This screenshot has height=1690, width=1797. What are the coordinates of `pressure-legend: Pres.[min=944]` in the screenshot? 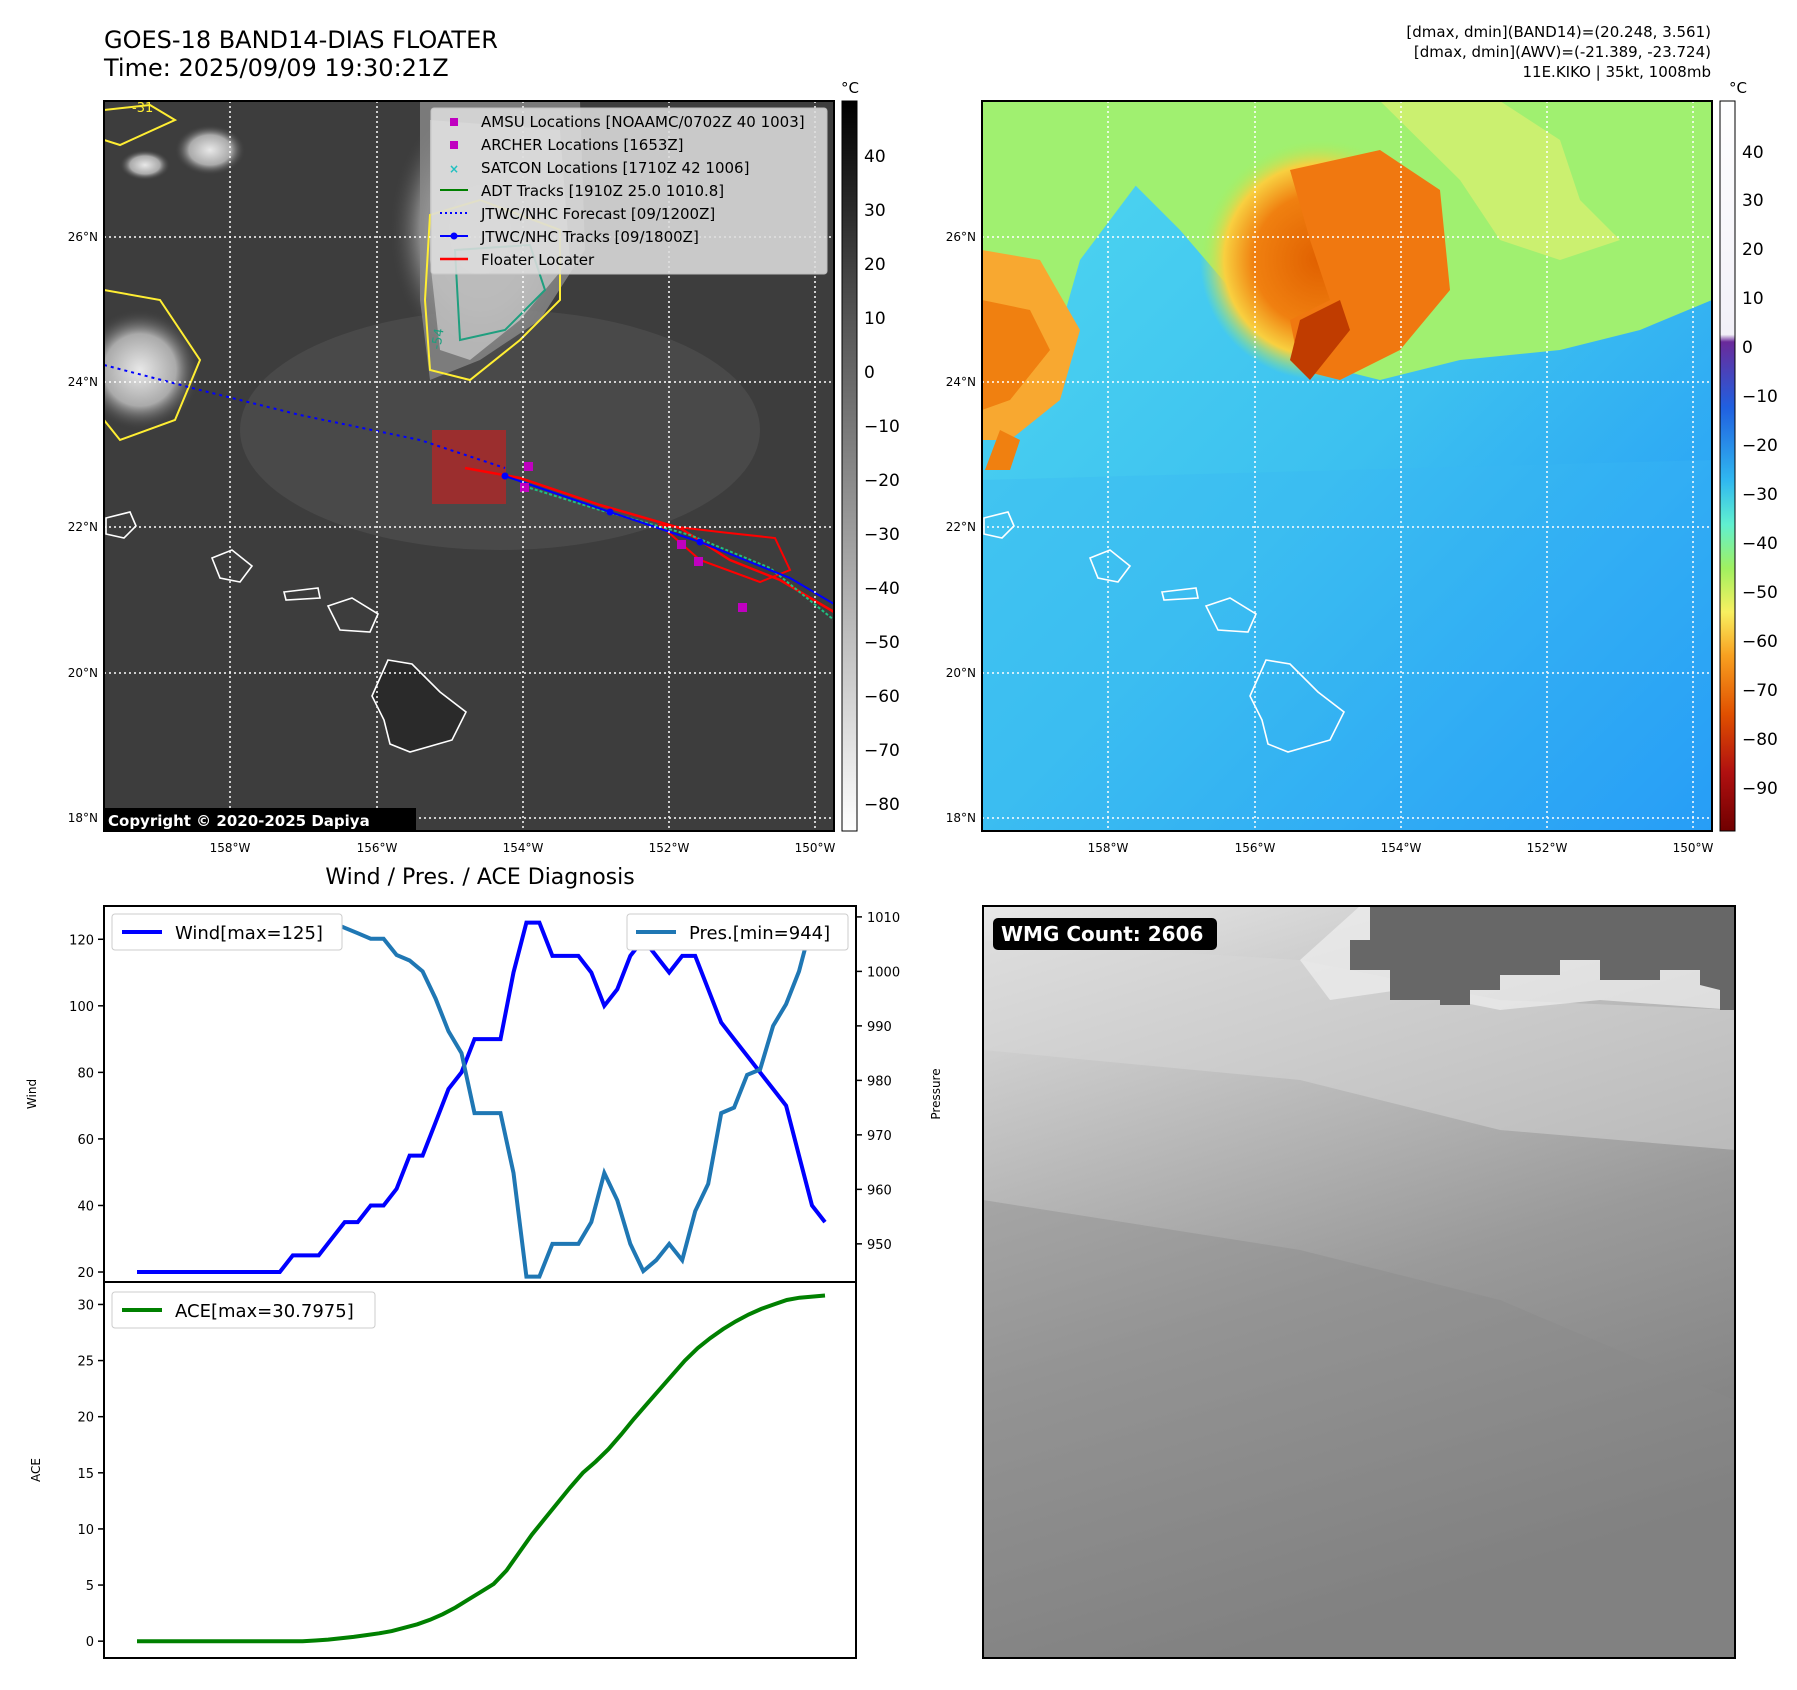 It's located at (737, 932).